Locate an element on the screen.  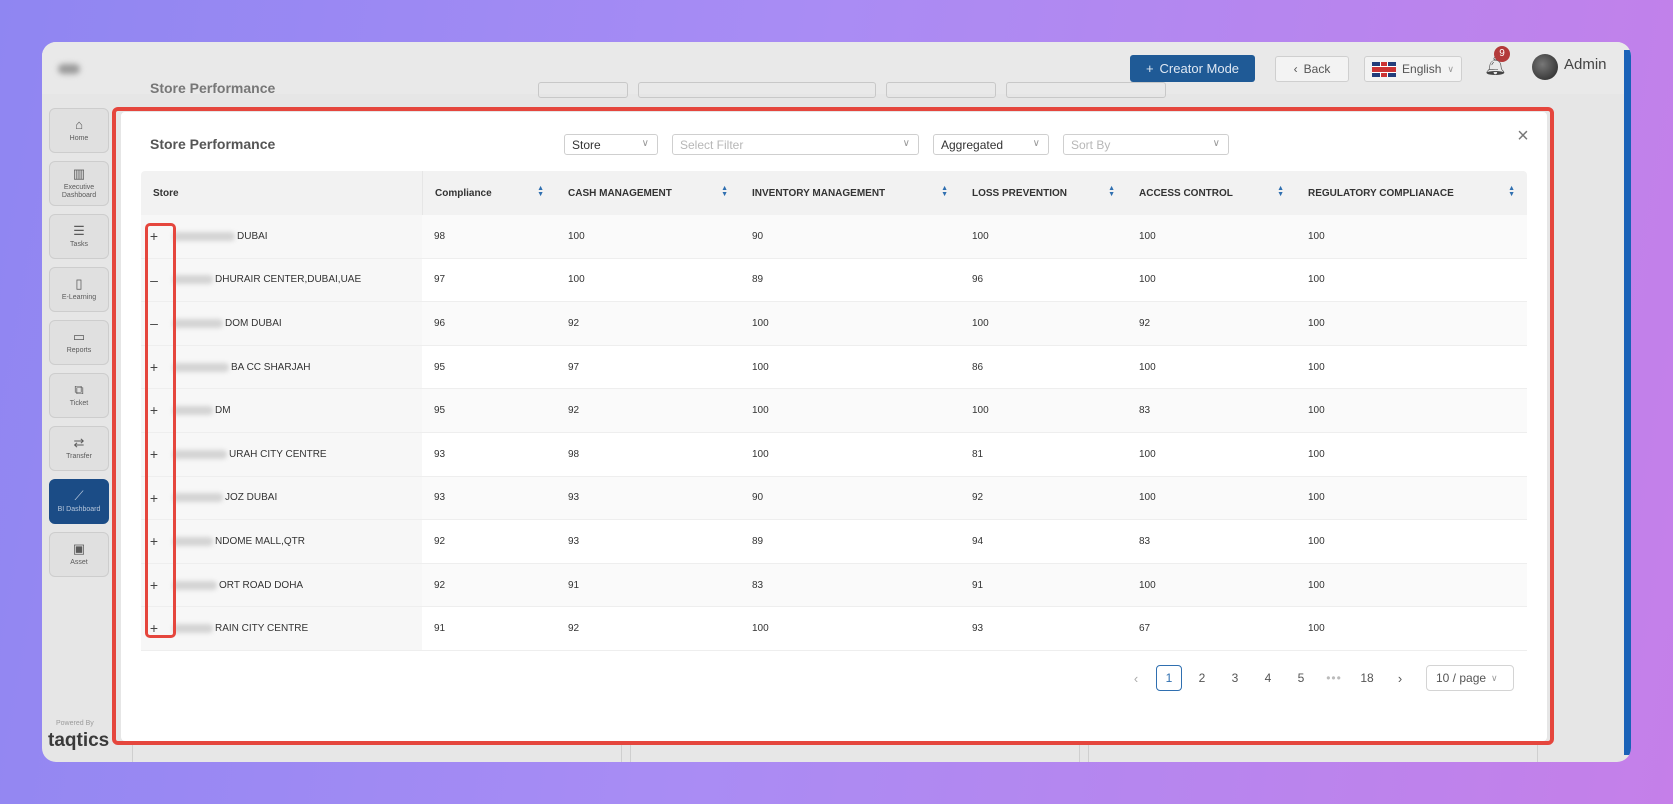
back-button: ‹ Back is located at coordinates (1312, 69).